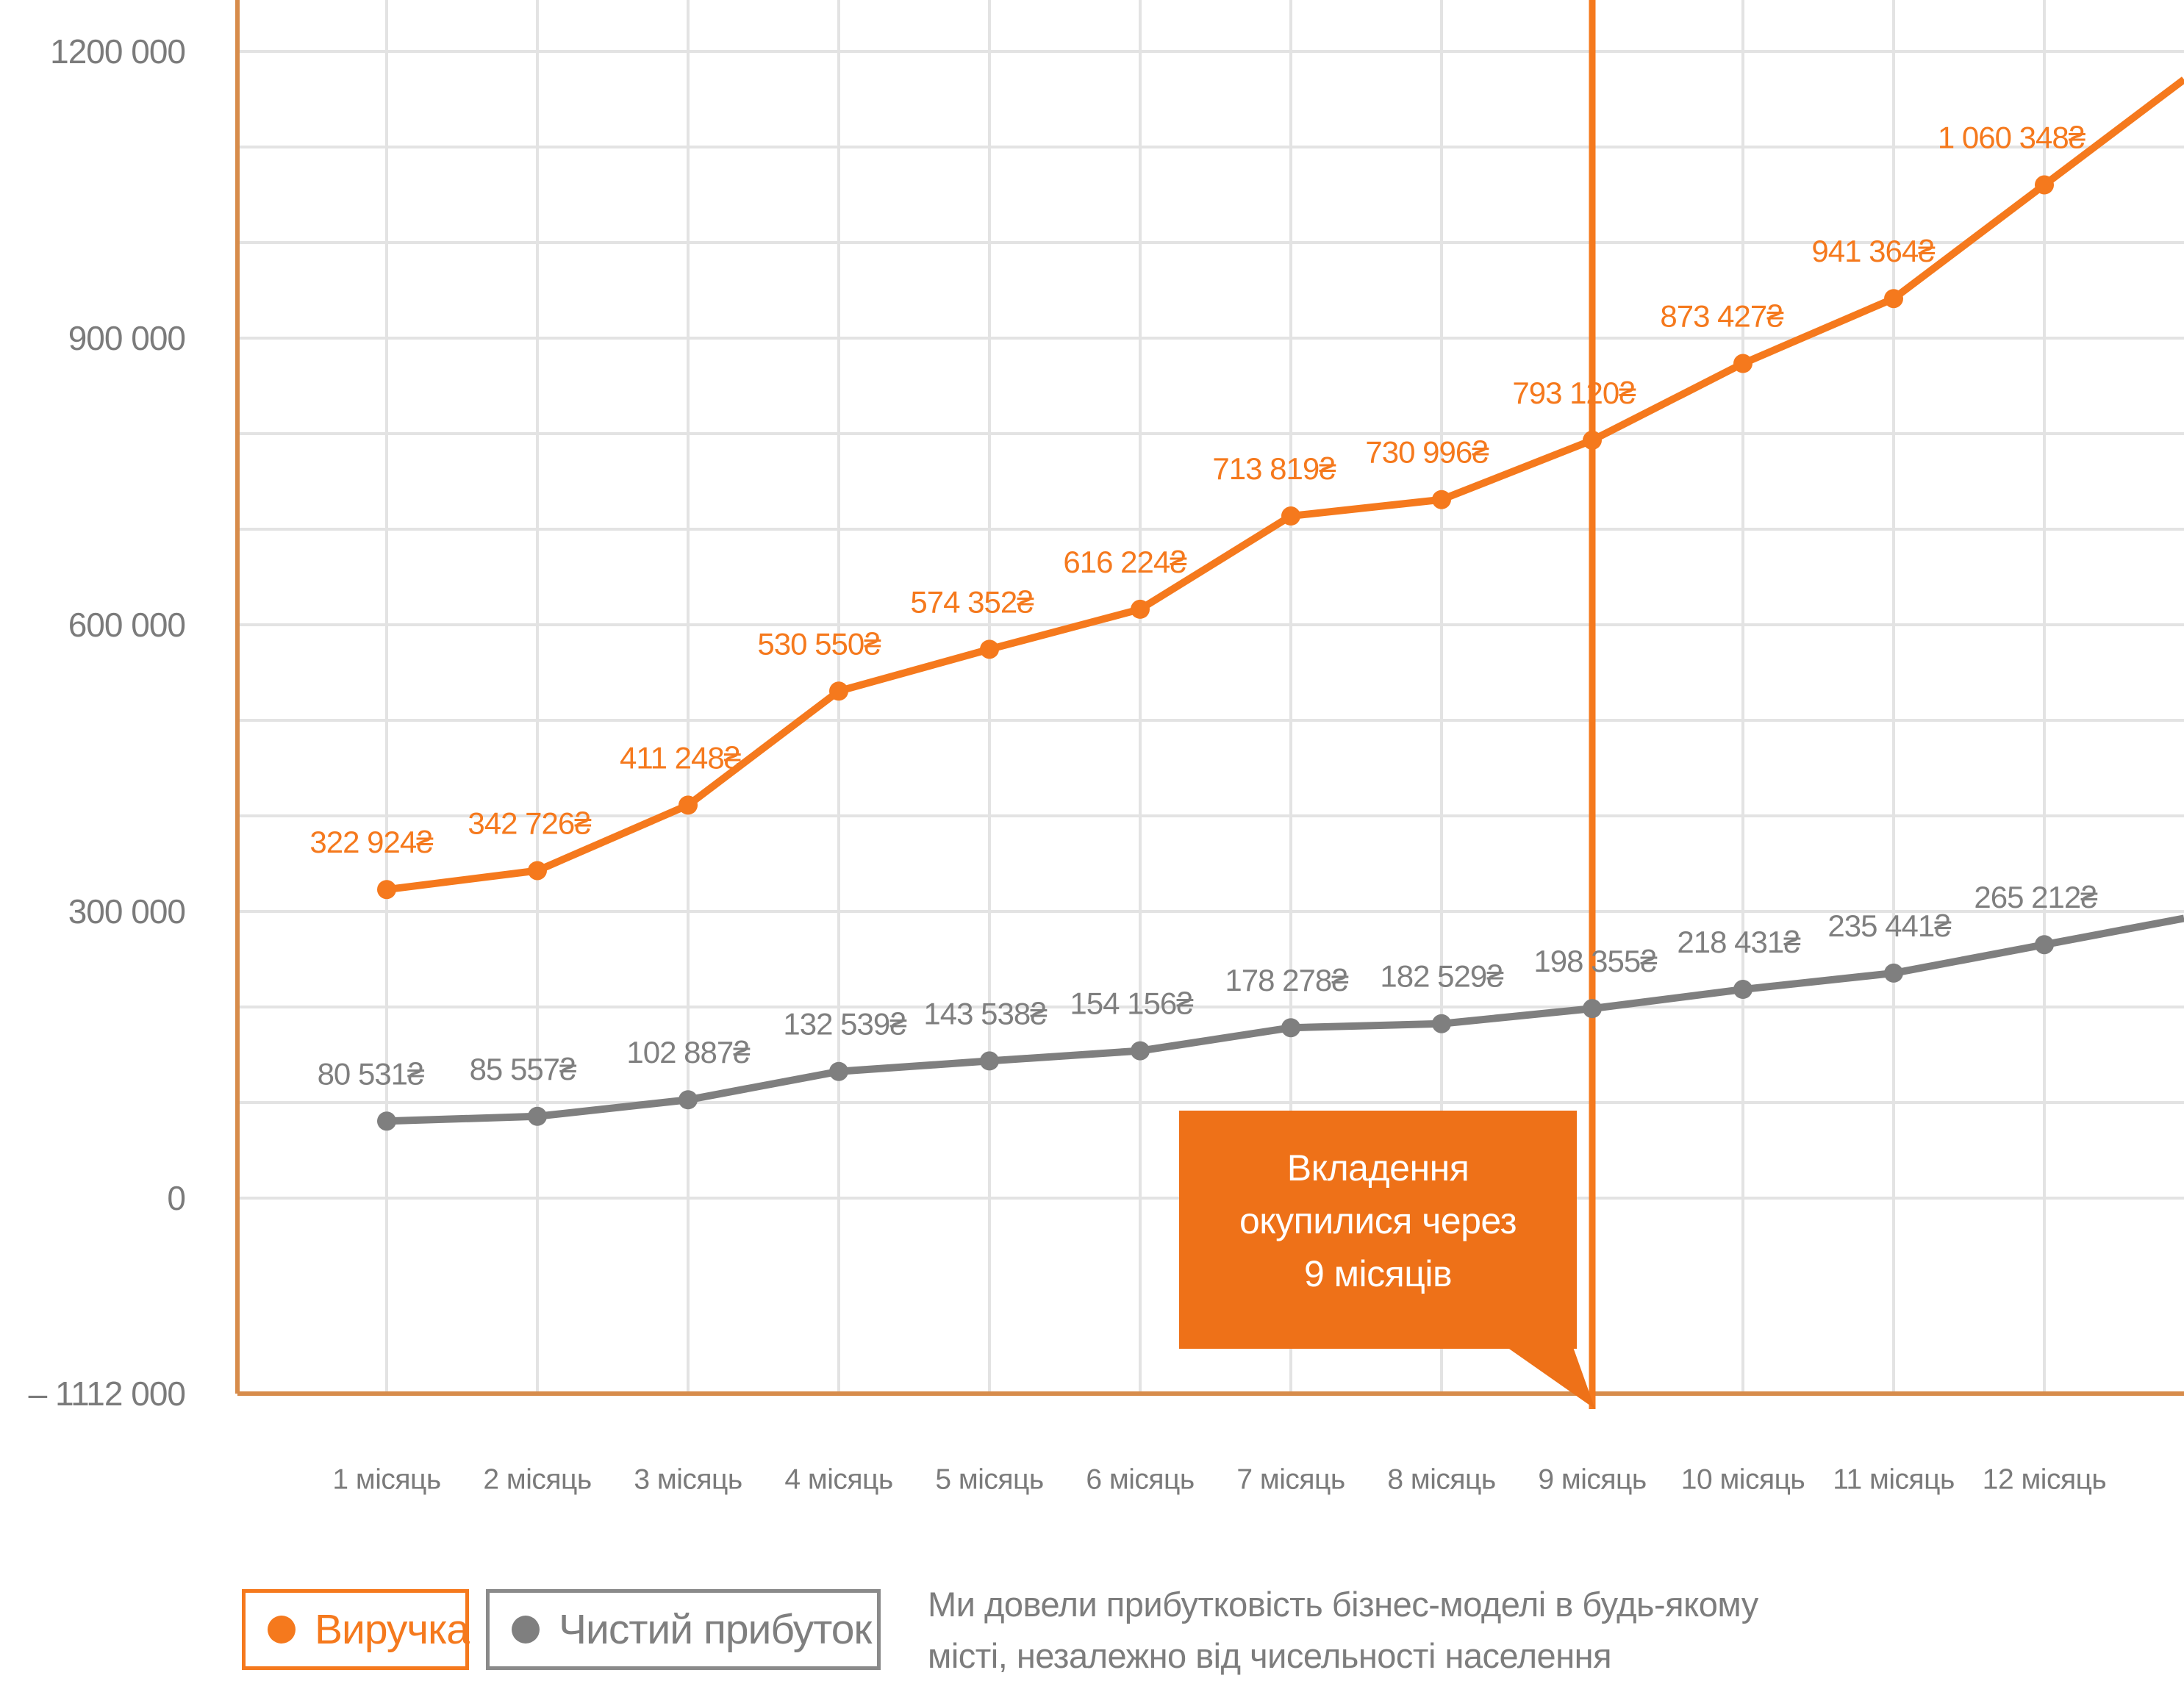 The image size is (2184, 1681). Describe the element at coordinates (2045, 1480) in the screenshot. I see `x-tick-label: 12 місяць` at that location.